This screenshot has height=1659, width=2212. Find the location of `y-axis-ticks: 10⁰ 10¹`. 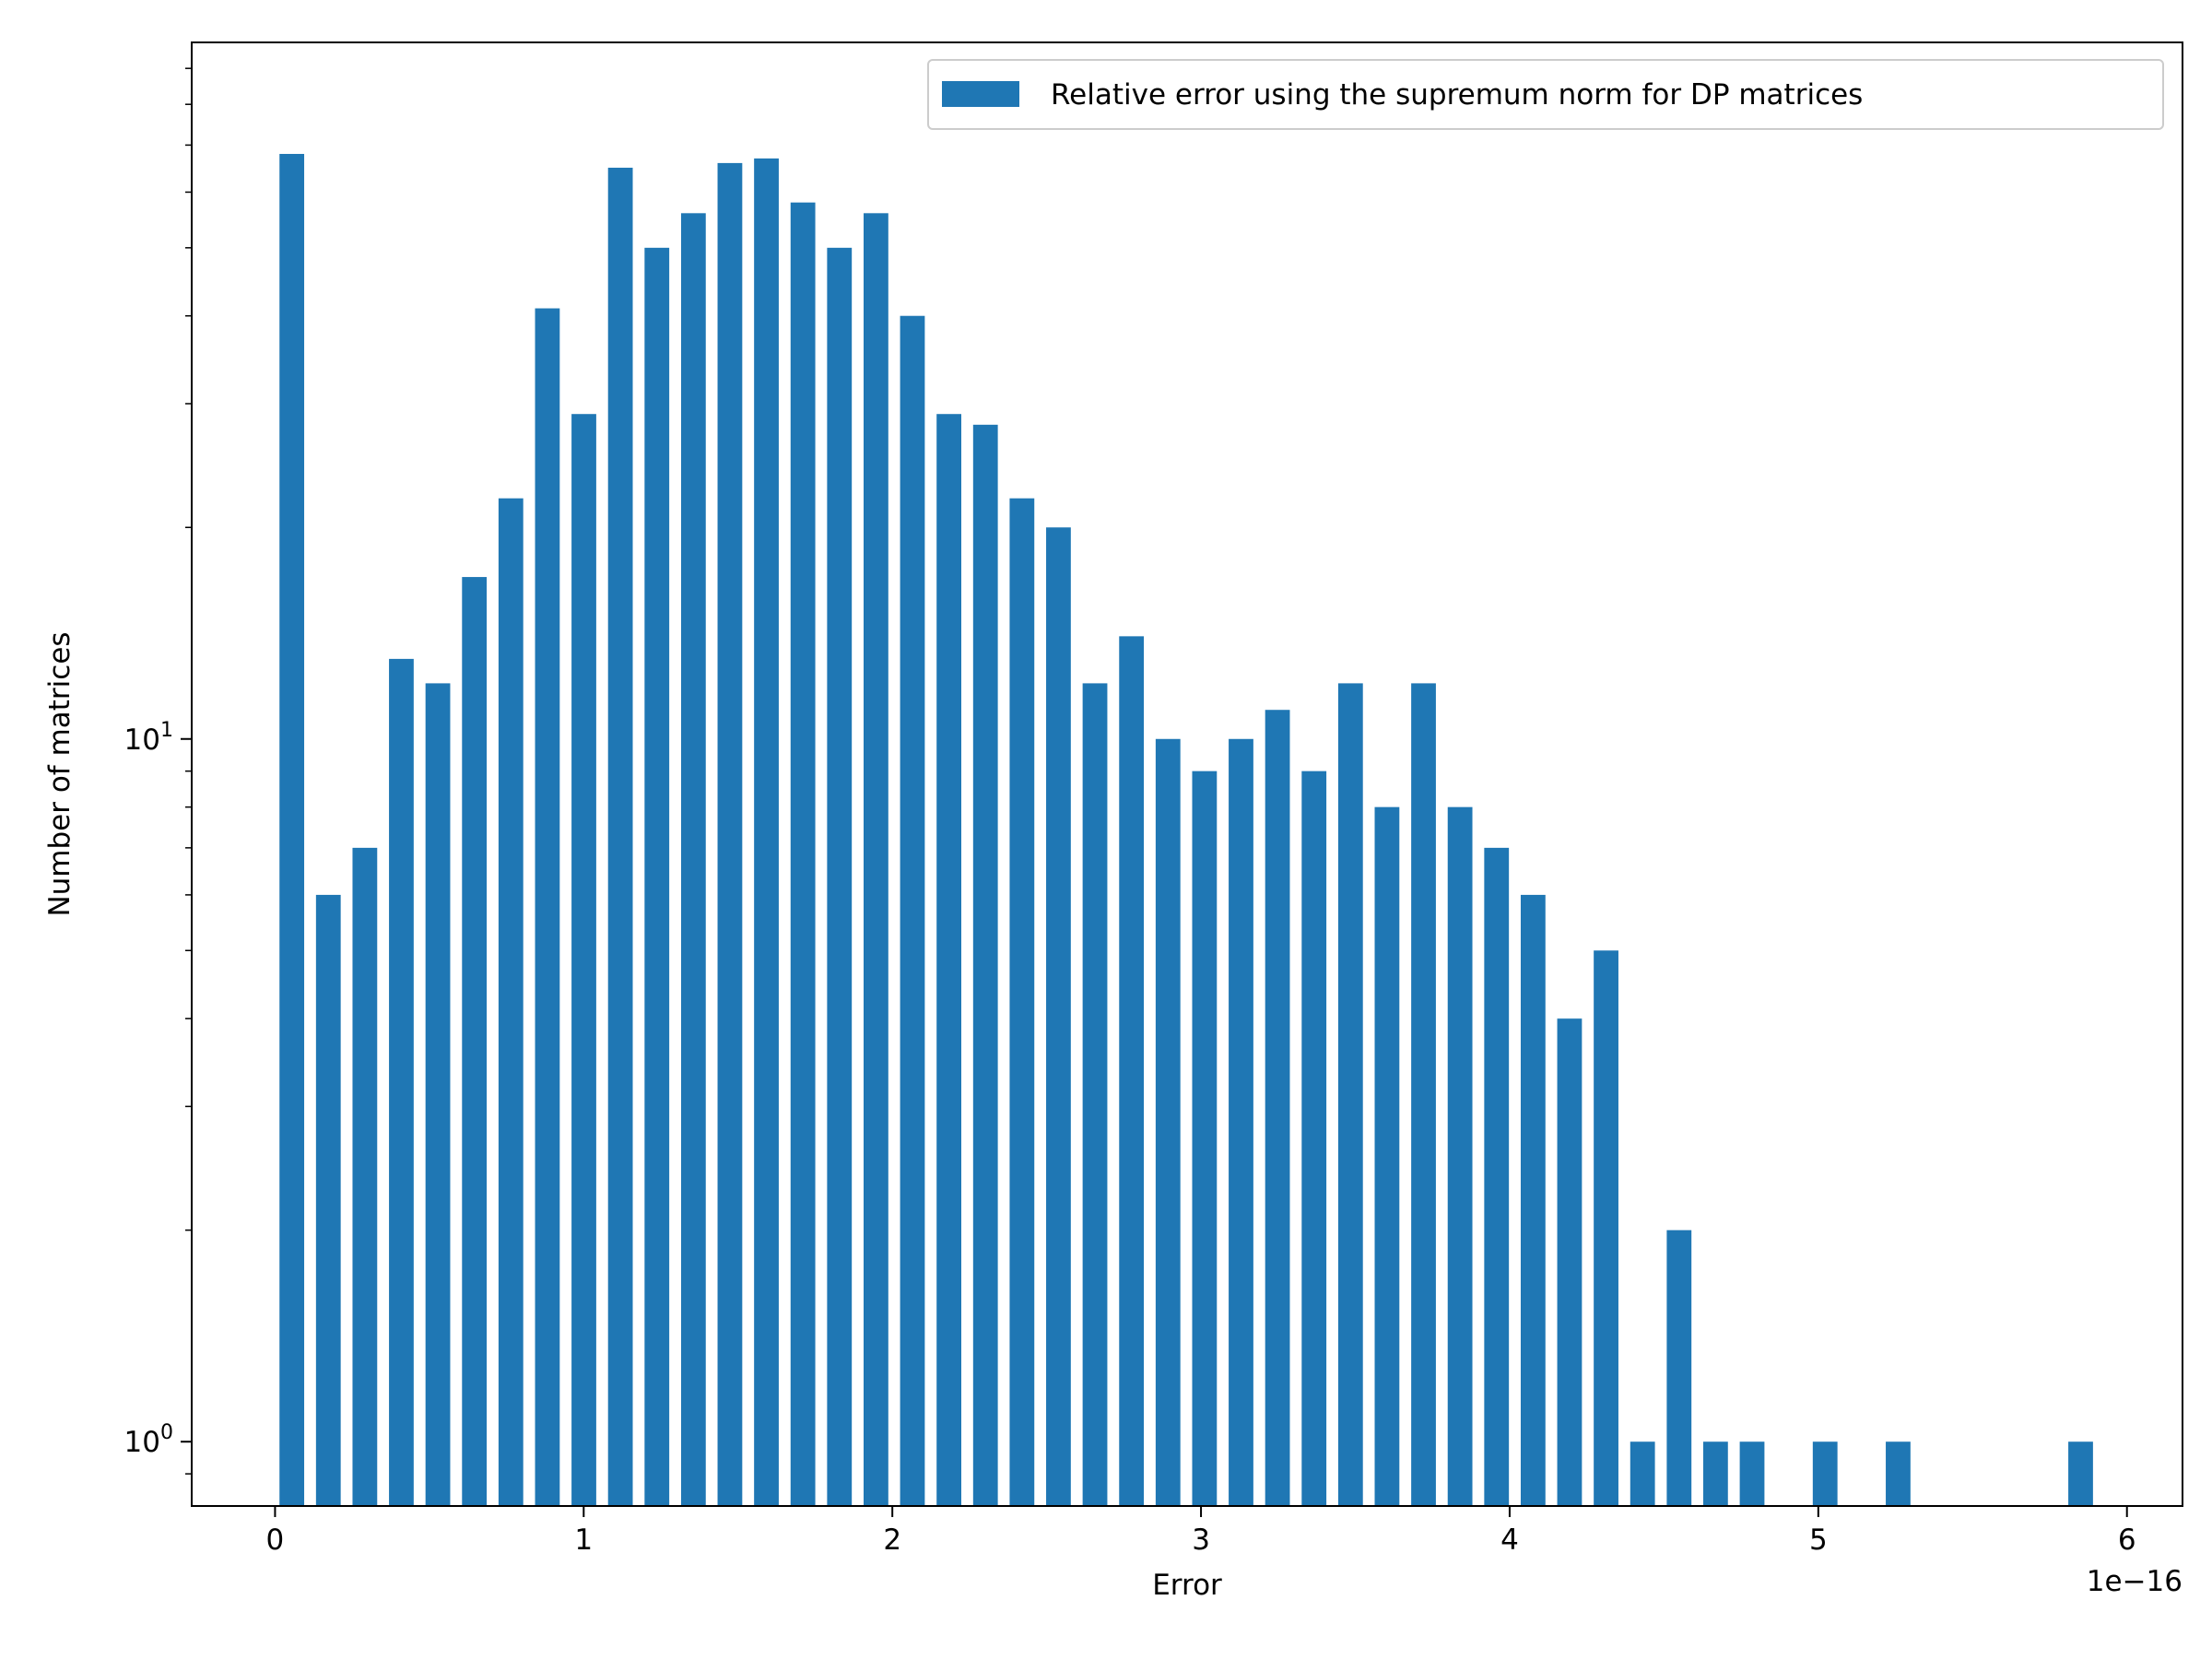

y-axis-ticks: 10⁰ 10¹ is located at coordinates (158, 771).